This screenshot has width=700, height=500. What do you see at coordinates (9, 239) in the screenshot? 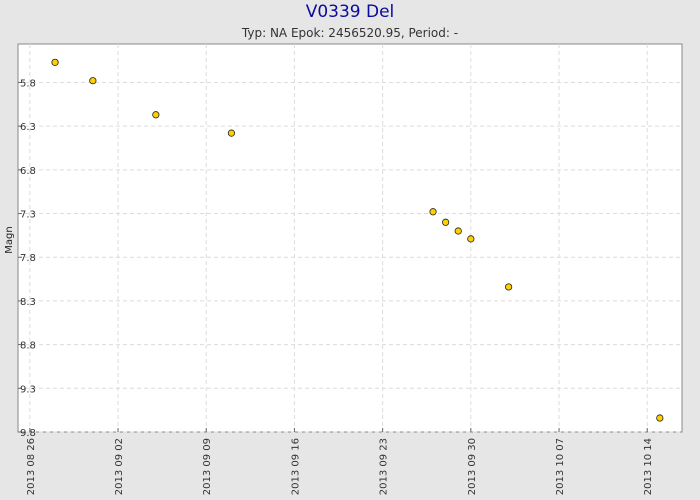
I see `y-axis-title: Magn` at bounding box center [9, 239].